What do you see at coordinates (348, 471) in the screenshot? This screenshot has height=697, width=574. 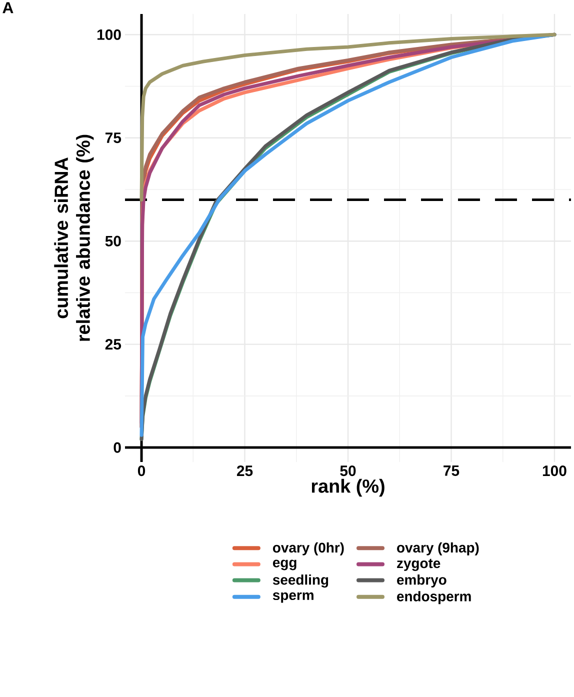 I see `x-tick-label: 50` at bounding box center [348, 471].